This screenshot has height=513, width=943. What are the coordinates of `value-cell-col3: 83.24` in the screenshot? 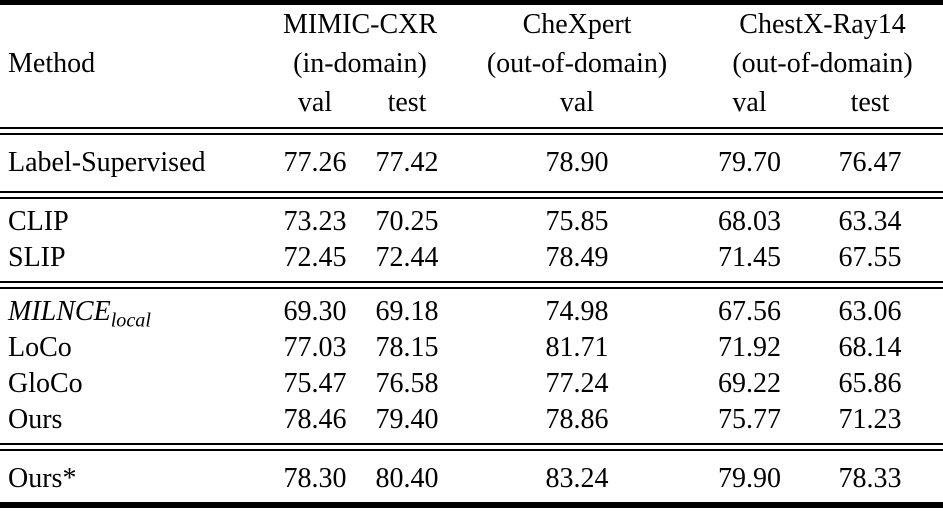 It's located at (577, 478).